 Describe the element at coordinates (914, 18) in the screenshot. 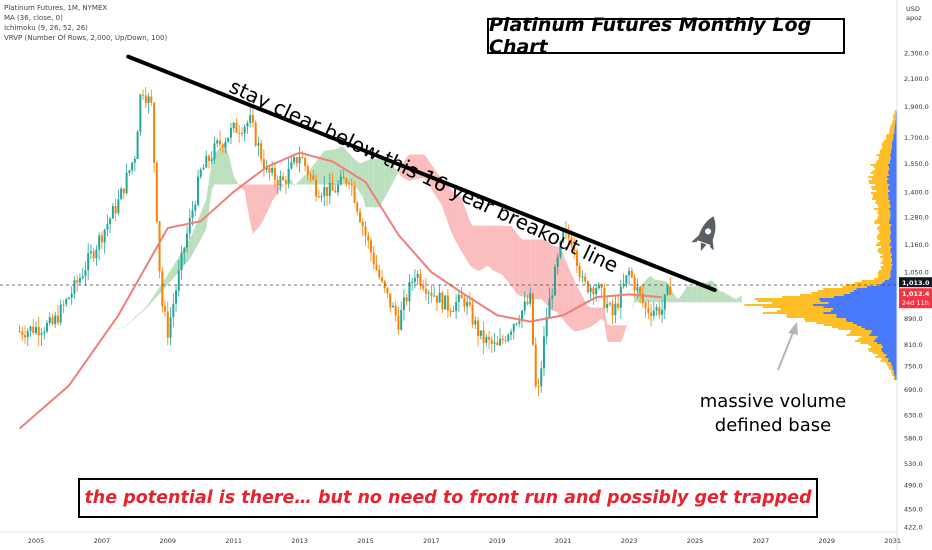

I see `currency-sub: apoz` at that location.